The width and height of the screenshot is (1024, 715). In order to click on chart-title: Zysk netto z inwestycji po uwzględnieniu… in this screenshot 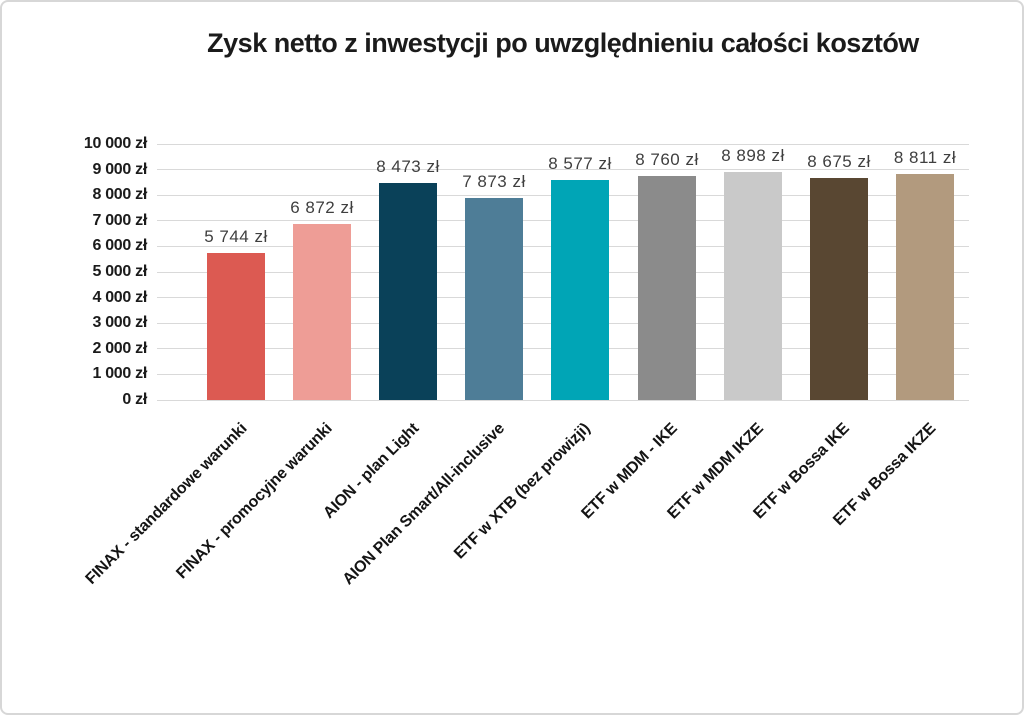, I will do `click(563, 43)`.